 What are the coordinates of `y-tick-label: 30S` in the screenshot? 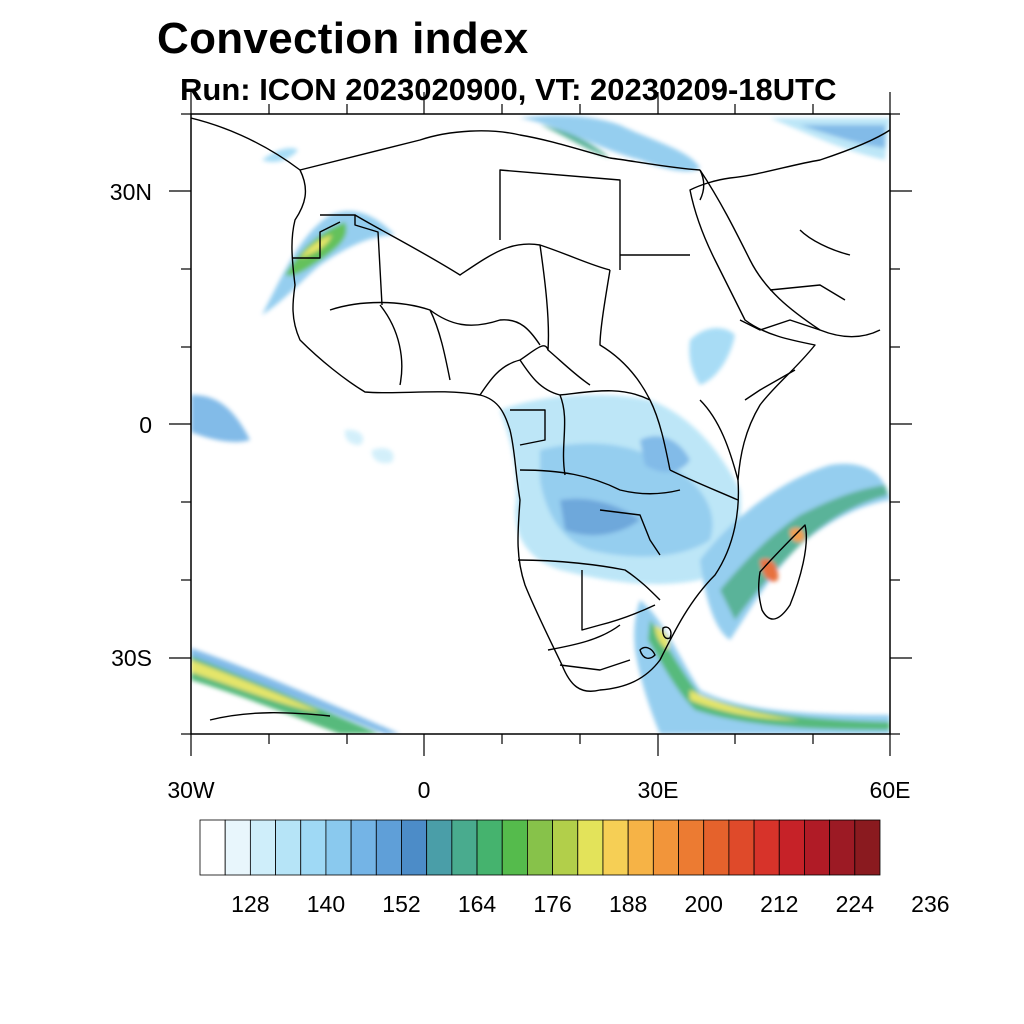 It's located at (131, 658).